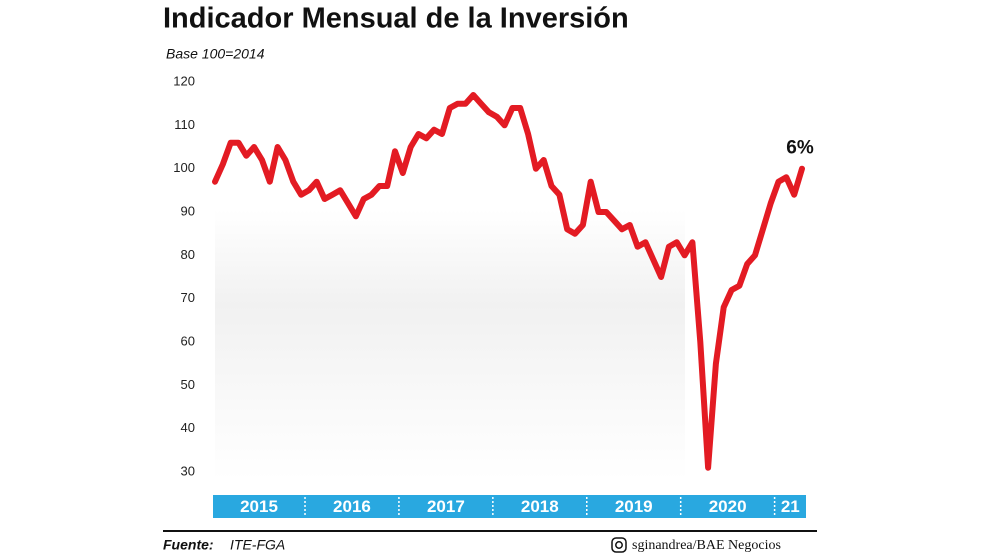 This screenshot has height=558, width=992. I want to click on x-tick-label: 2019, so click(634, 506).